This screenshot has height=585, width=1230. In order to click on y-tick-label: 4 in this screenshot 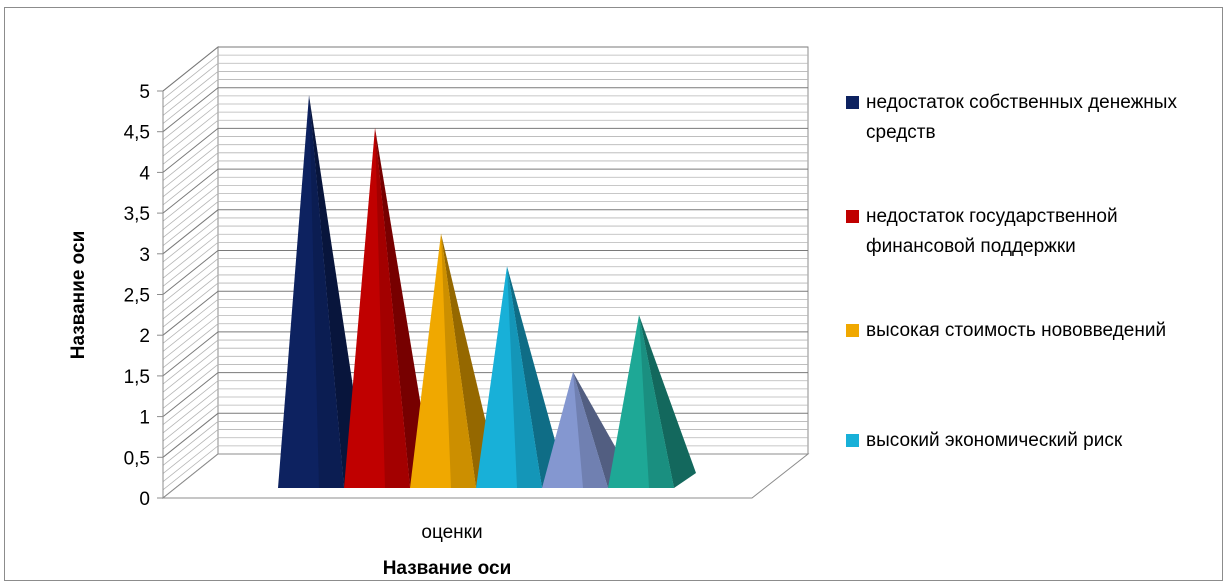, I will do `click(144, 173)`.